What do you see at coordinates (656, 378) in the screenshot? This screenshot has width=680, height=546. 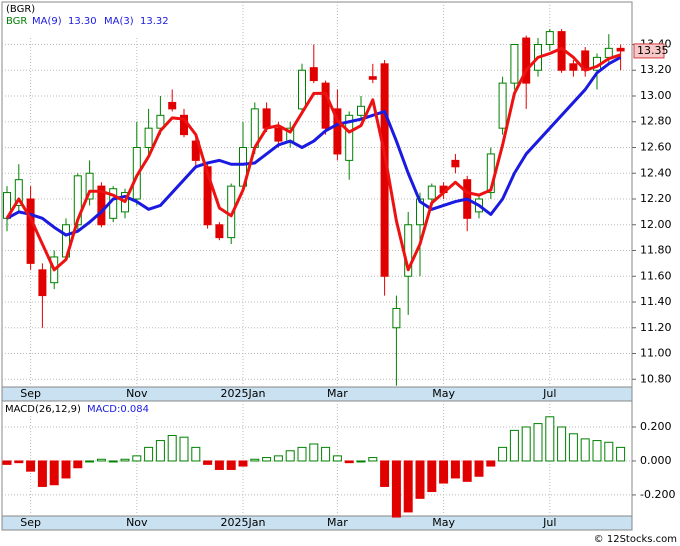 I see `y-tick-label: 10.80` at bounding box center [656, 378].